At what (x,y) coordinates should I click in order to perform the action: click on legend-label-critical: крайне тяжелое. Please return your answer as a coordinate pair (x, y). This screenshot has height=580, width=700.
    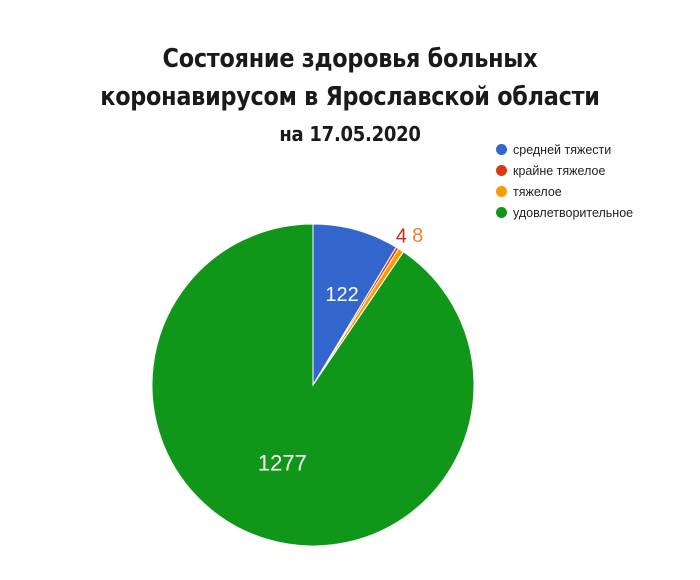
    Looking at the image, I should click on (559, 170).